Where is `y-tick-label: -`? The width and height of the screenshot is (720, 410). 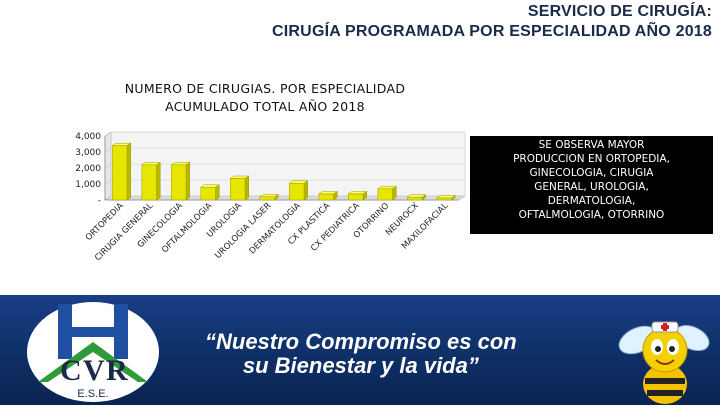 y-tick-label: - is located at coordinates (99, 201).